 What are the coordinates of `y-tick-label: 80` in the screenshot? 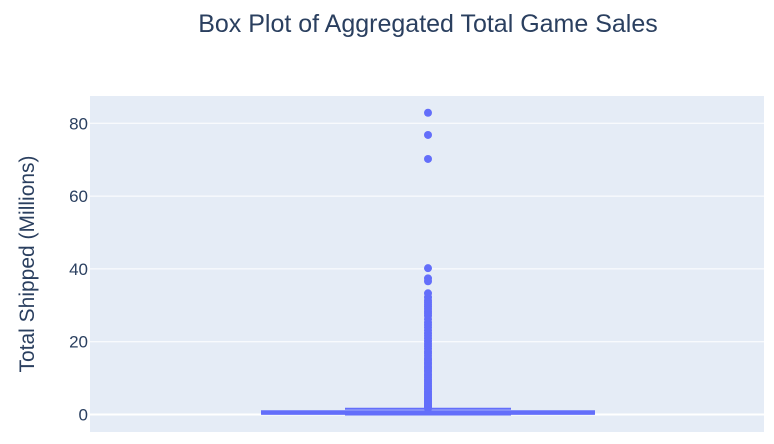 It's located at (78, 123).